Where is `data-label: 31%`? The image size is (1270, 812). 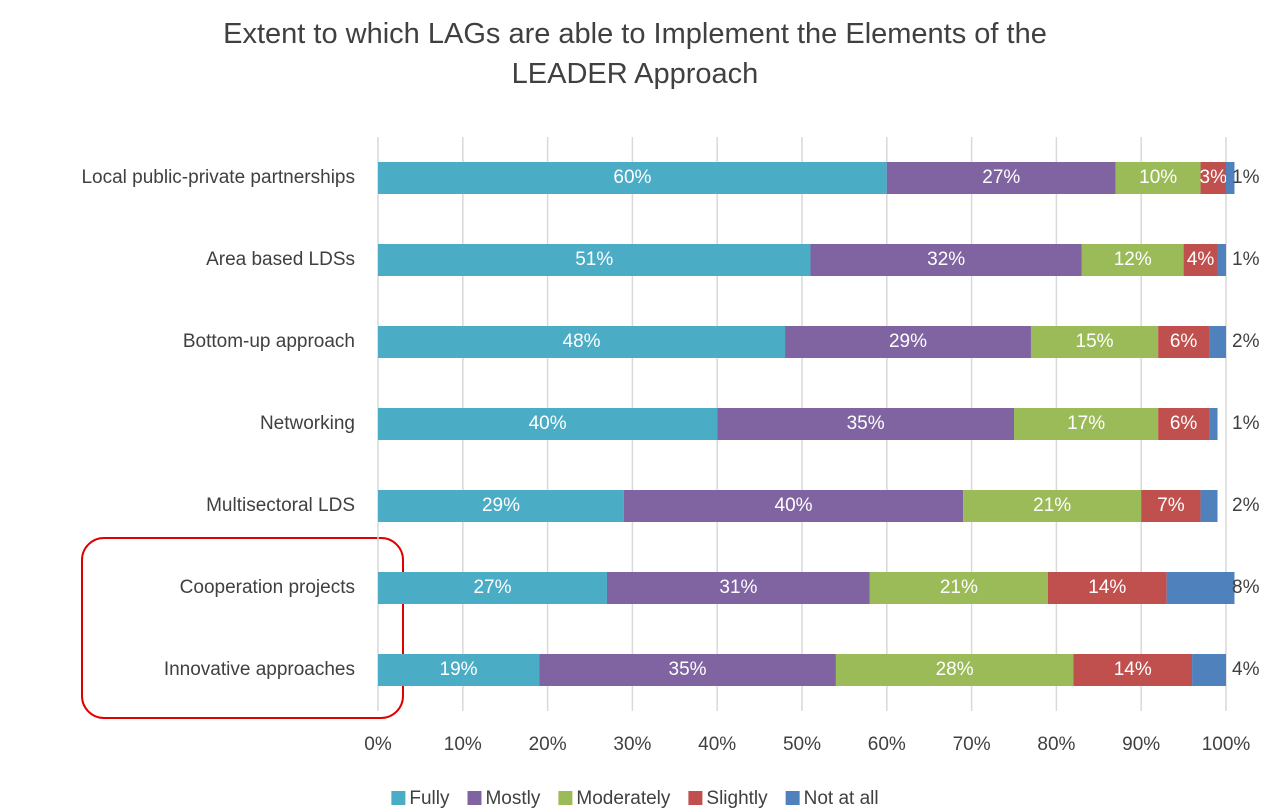 data-label: 31% is located at coordinates (738, 587).